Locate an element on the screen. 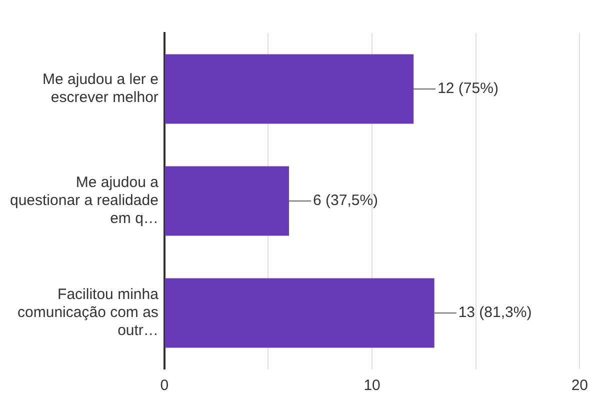 The image size is (596, 405). x-tick-label: 20 is located at coordinates (579, 385).